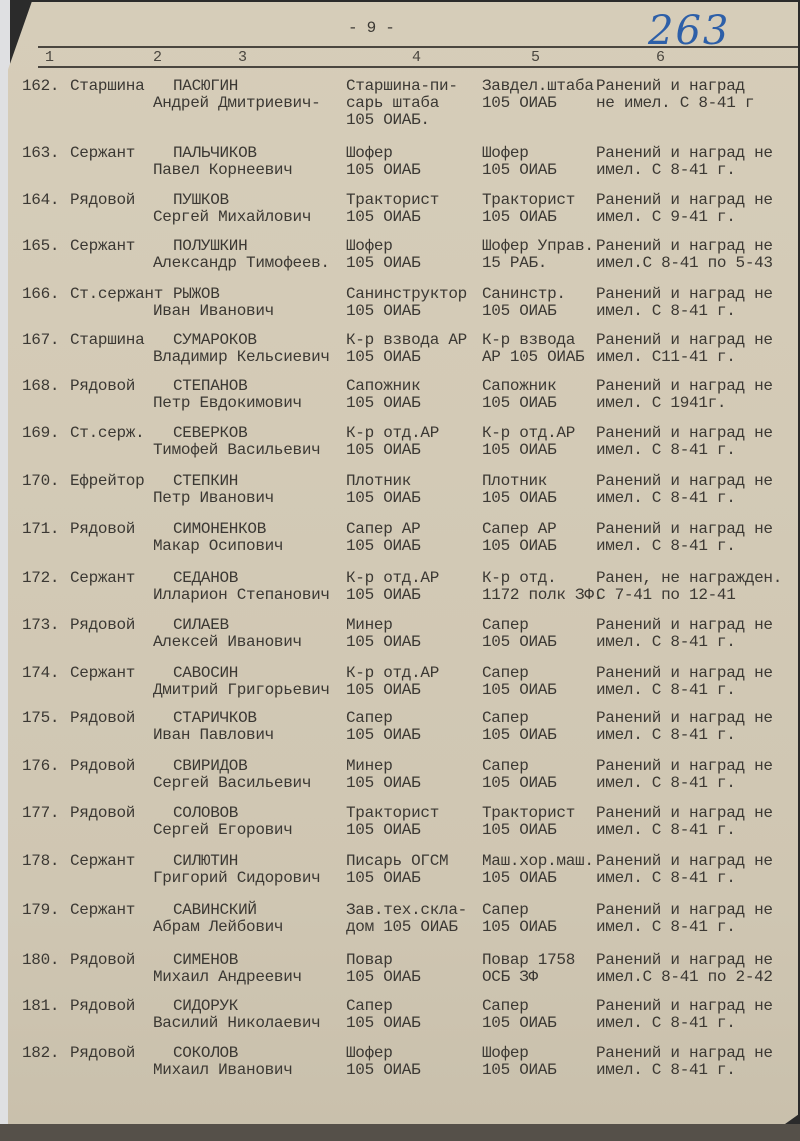  I want to click on column-number-5: 5, so click(535, 57).